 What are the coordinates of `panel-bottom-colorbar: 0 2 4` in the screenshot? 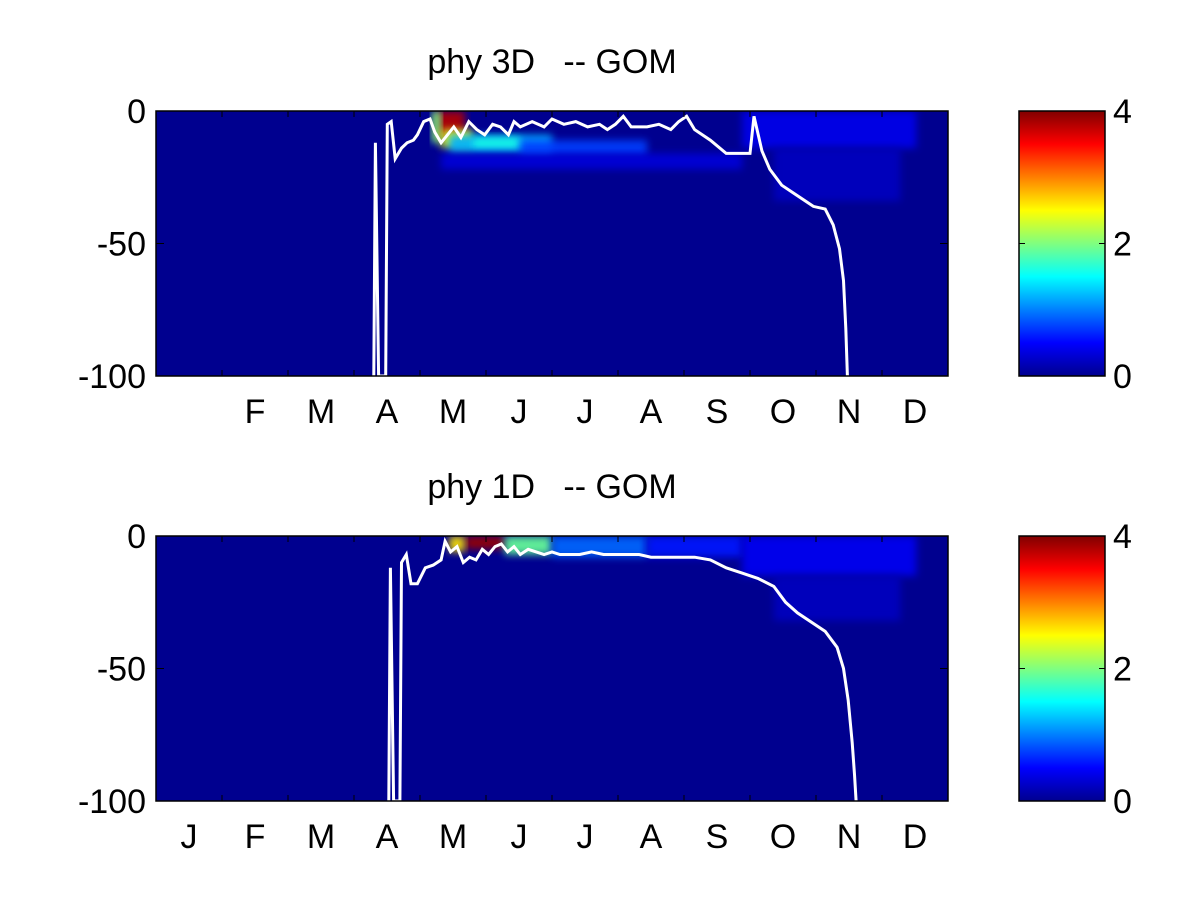 It's located at (1075, 669).